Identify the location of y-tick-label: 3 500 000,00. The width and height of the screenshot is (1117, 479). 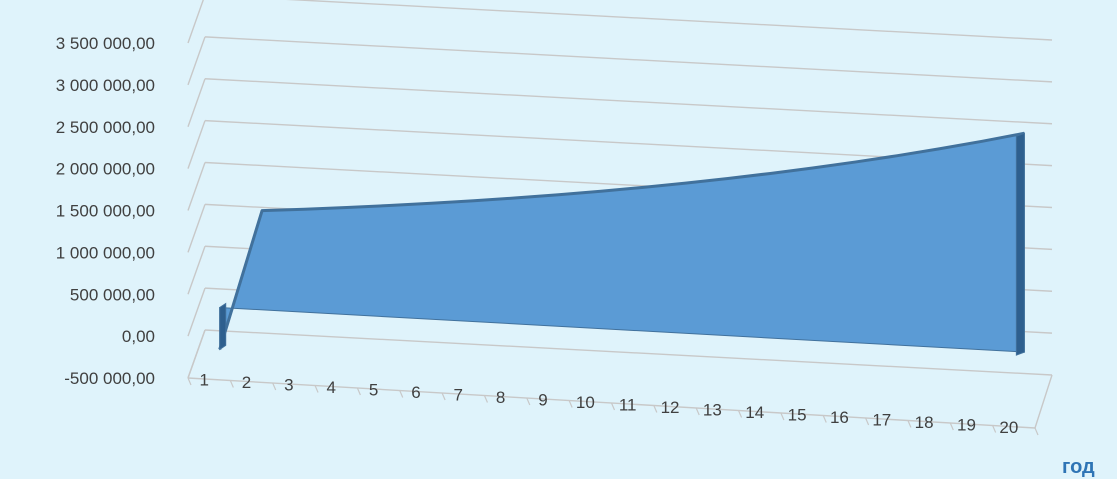
(105, 43).